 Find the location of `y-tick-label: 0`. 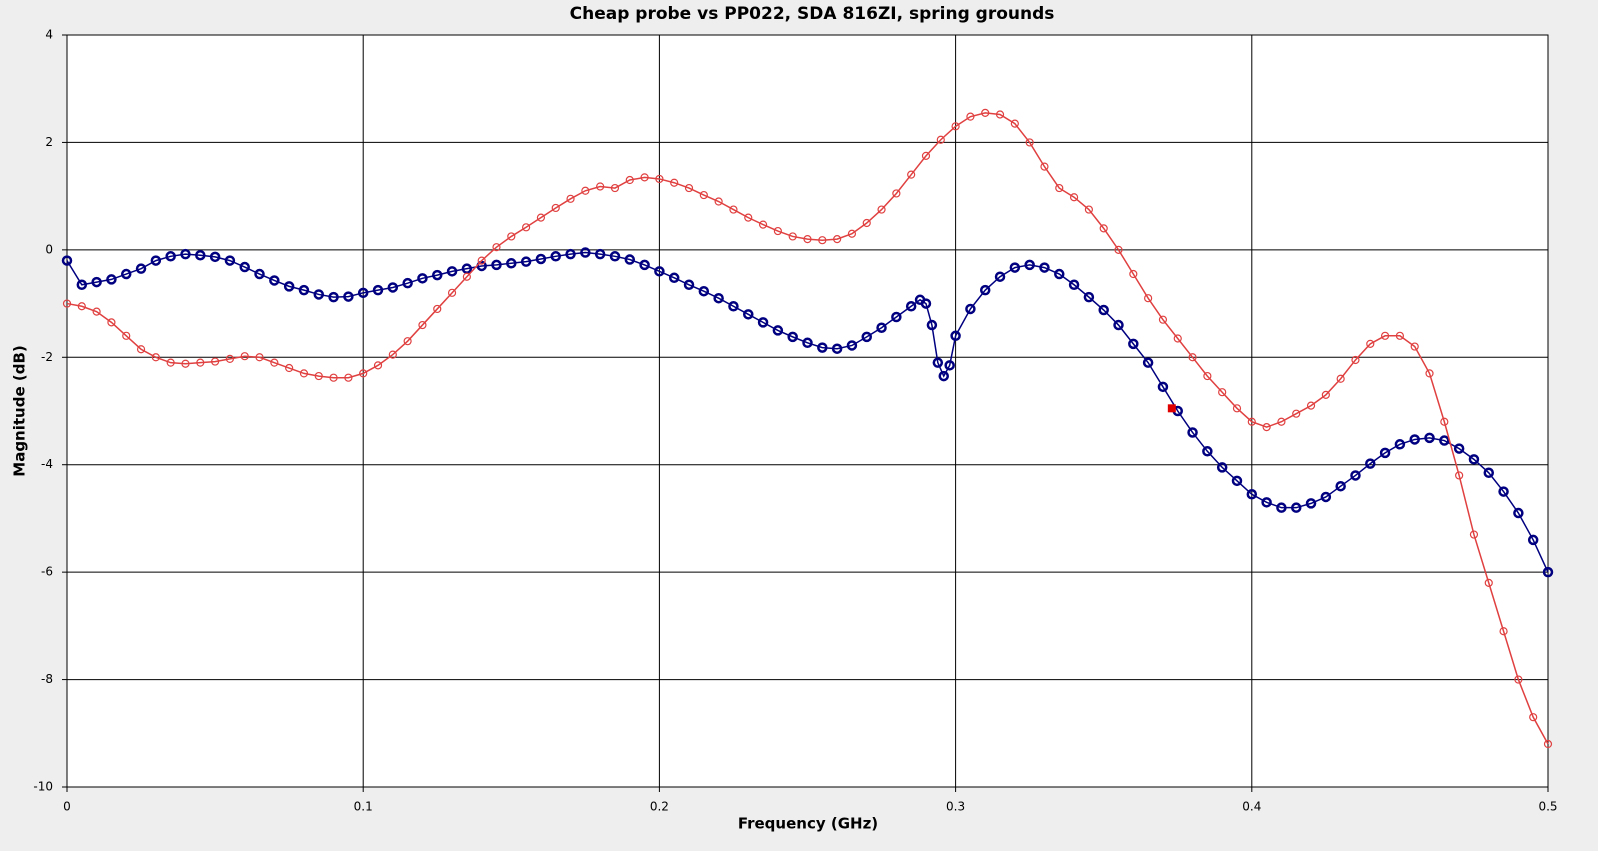

y-tick-label: 0 is located at coordinates (49, 249).